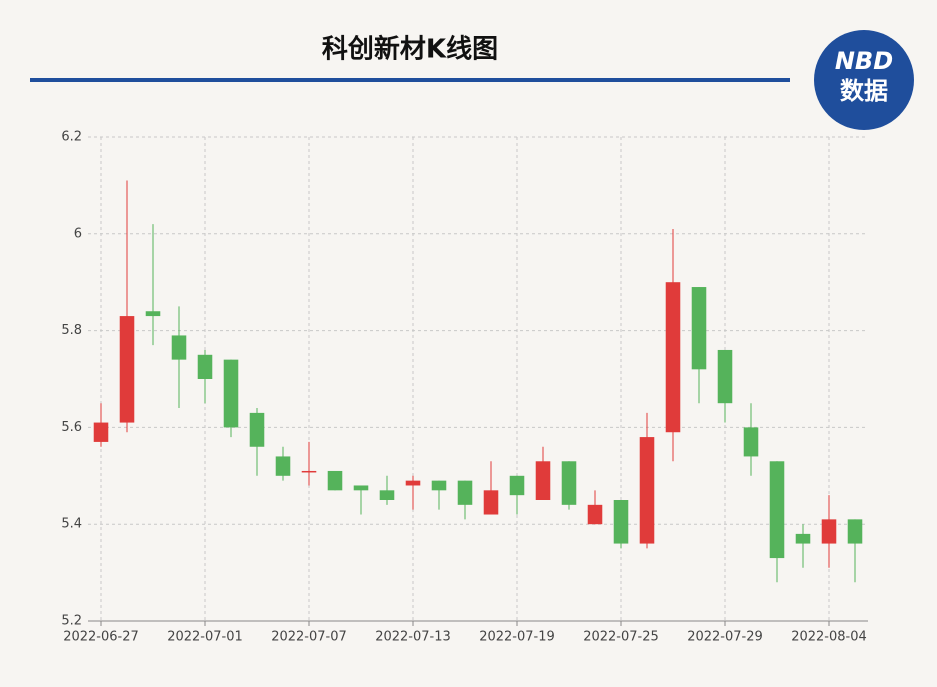 This screenshot has width=937, height=687. Describe the element at coordinates (101, 637) in the screenshot. I see `x-tick-label: 2022-06-27` at that location.